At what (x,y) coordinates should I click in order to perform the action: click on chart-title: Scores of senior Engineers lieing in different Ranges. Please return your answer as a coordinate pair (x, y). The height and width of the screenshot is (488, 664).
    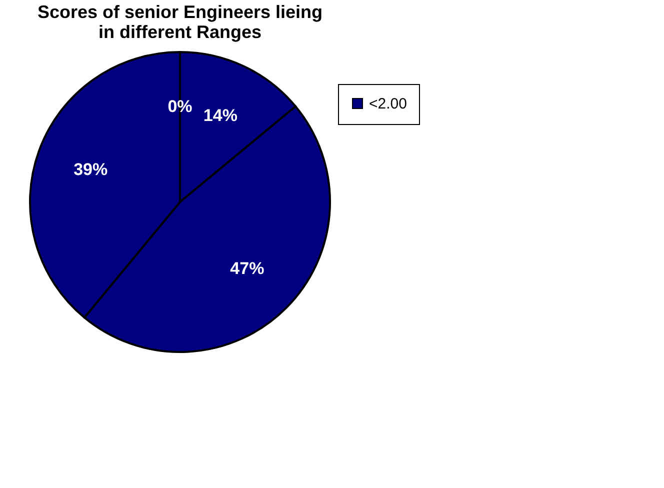
    Looking at the image, I should click on (180, 22).